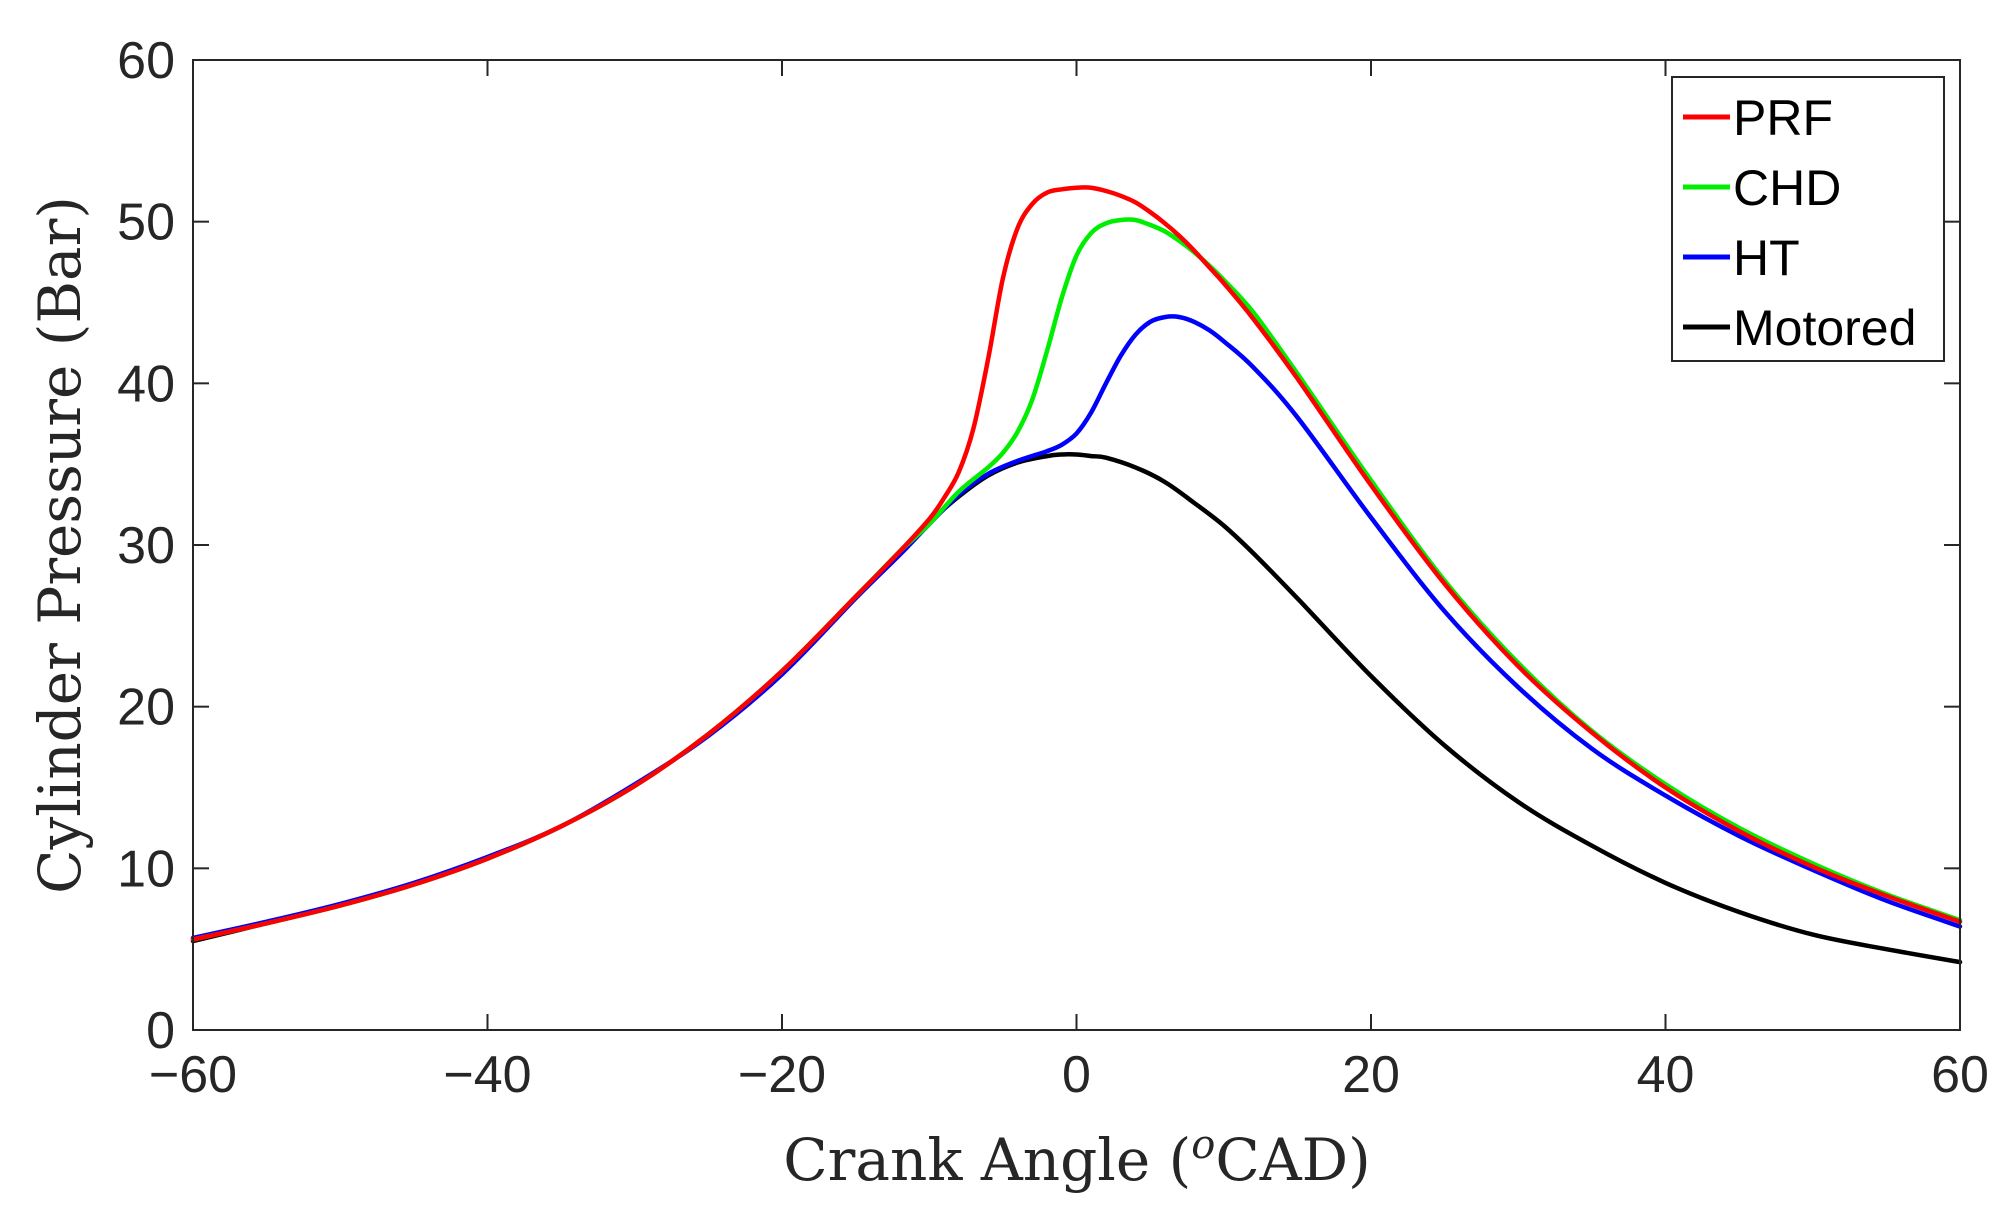  Describe the element at coordinates (1076, 1075) in the screenshot. I see `x-tick-label: 0` at that location.